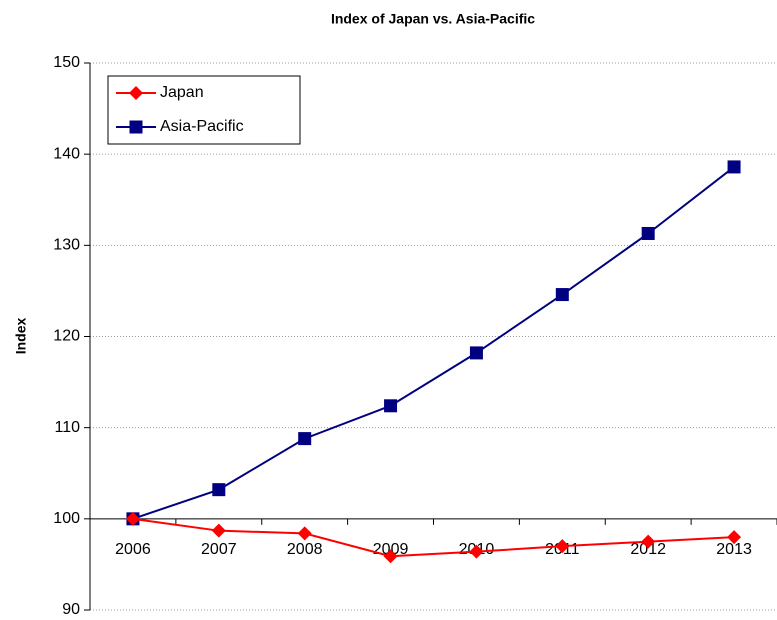 Image resolution: width=777 pixels, height=620 pixels. Describe the element at coordinates (71, 609) in the screenshot. I see `y-tick-label: 90` at that location.